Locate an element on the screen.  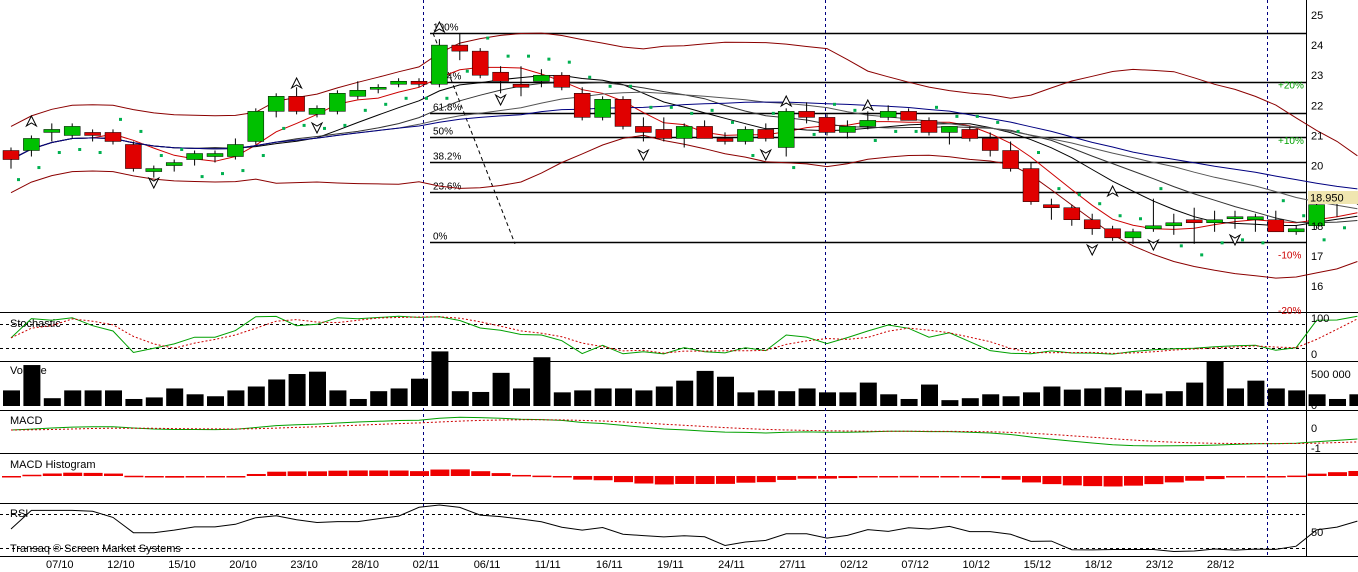
date-tick-label: 27/11 is located at coordinates (792, 565).